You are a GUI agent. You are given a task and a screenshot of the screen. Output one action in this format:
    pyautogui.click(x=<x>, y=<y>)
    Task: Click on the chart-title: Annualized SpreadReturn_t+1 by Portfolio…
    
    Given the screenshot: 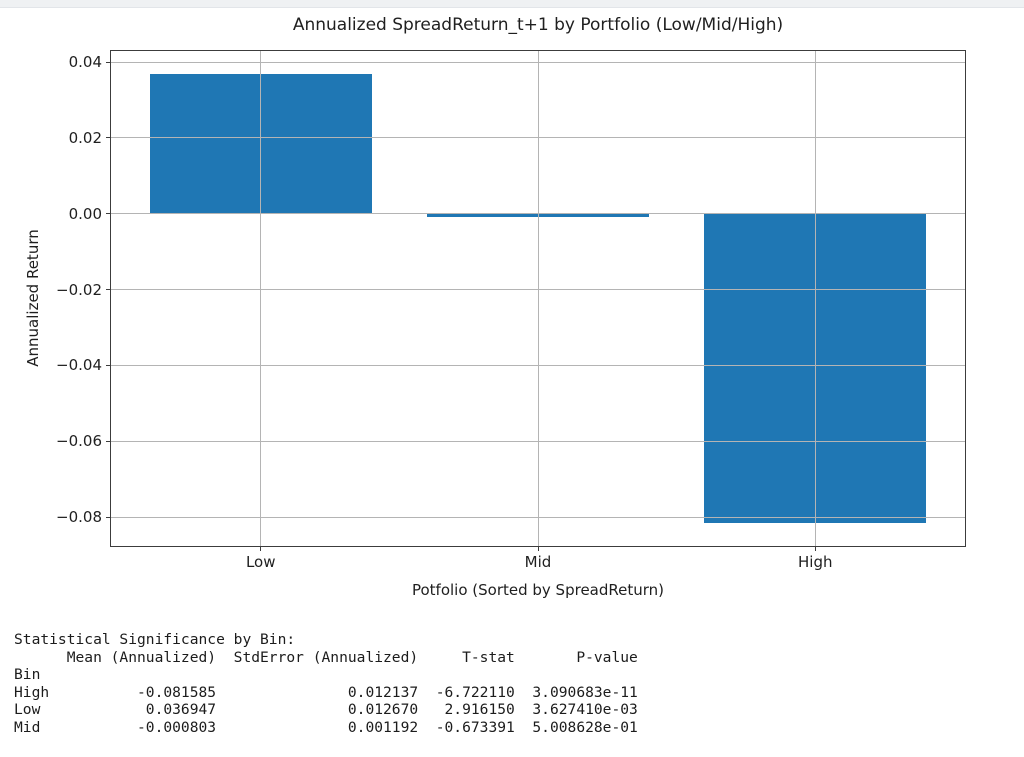 What is the action you would take?
    pyautogui.click(x=538, y=25)
    